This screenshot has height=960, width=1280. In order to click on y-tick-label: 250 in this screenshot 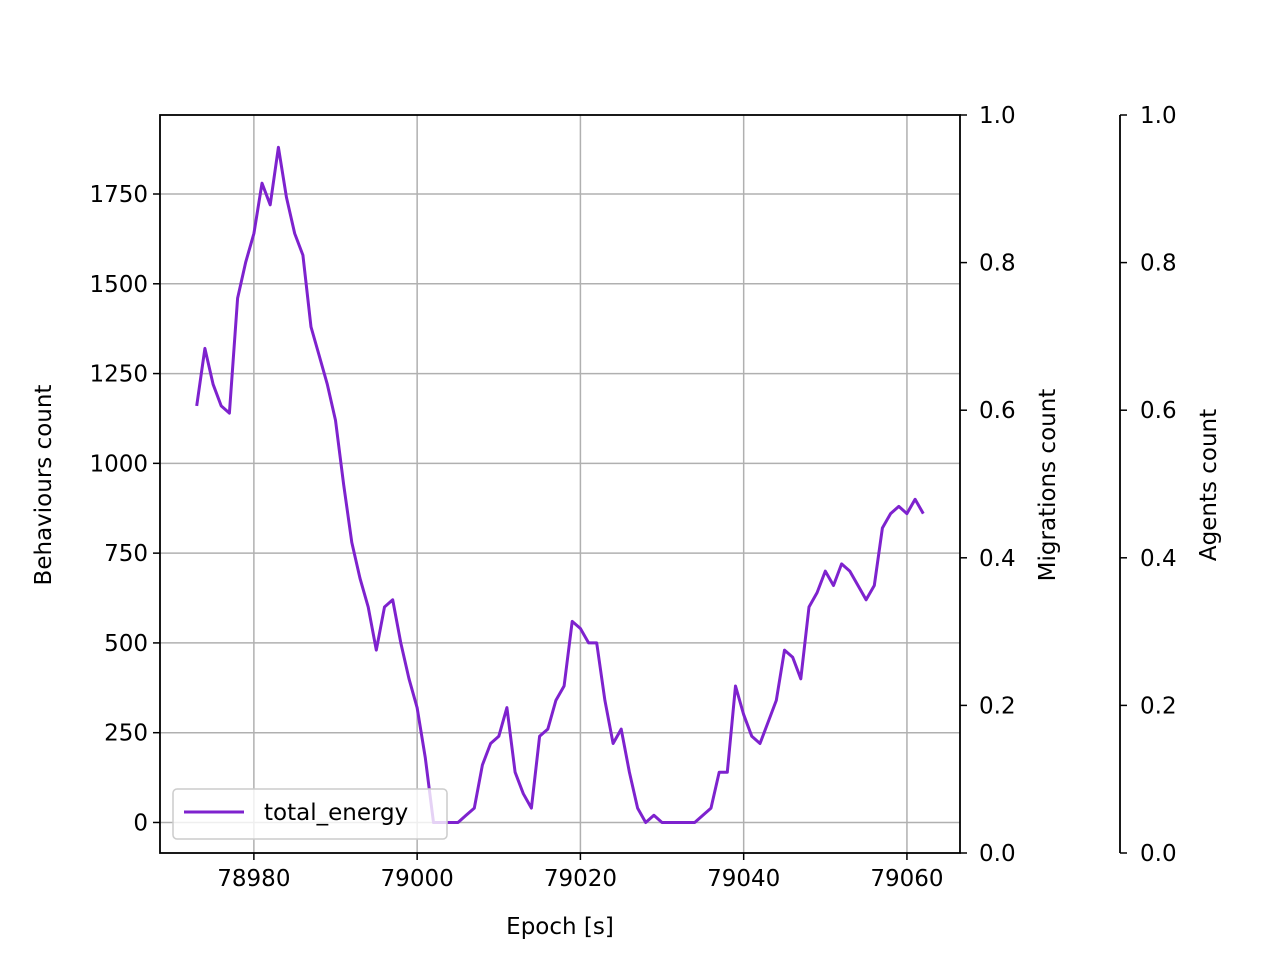, I will do `click(126, 734)`.